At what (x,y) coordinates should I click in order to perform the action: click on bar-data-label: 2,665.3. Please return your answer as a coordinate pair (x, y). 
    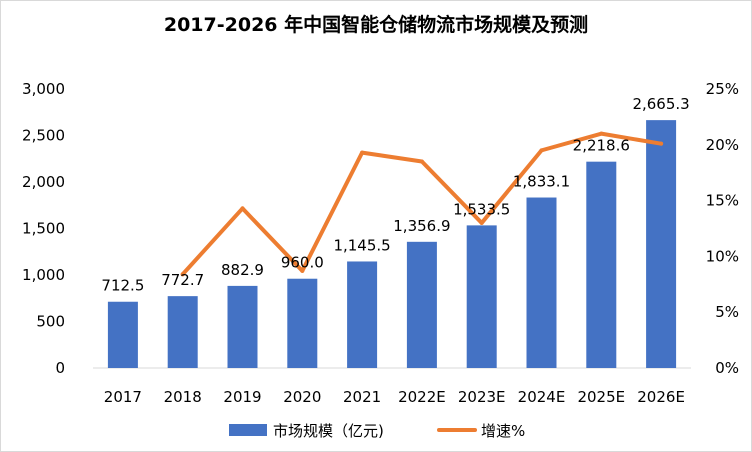
    Looking at the image, I should click on (660, 104).